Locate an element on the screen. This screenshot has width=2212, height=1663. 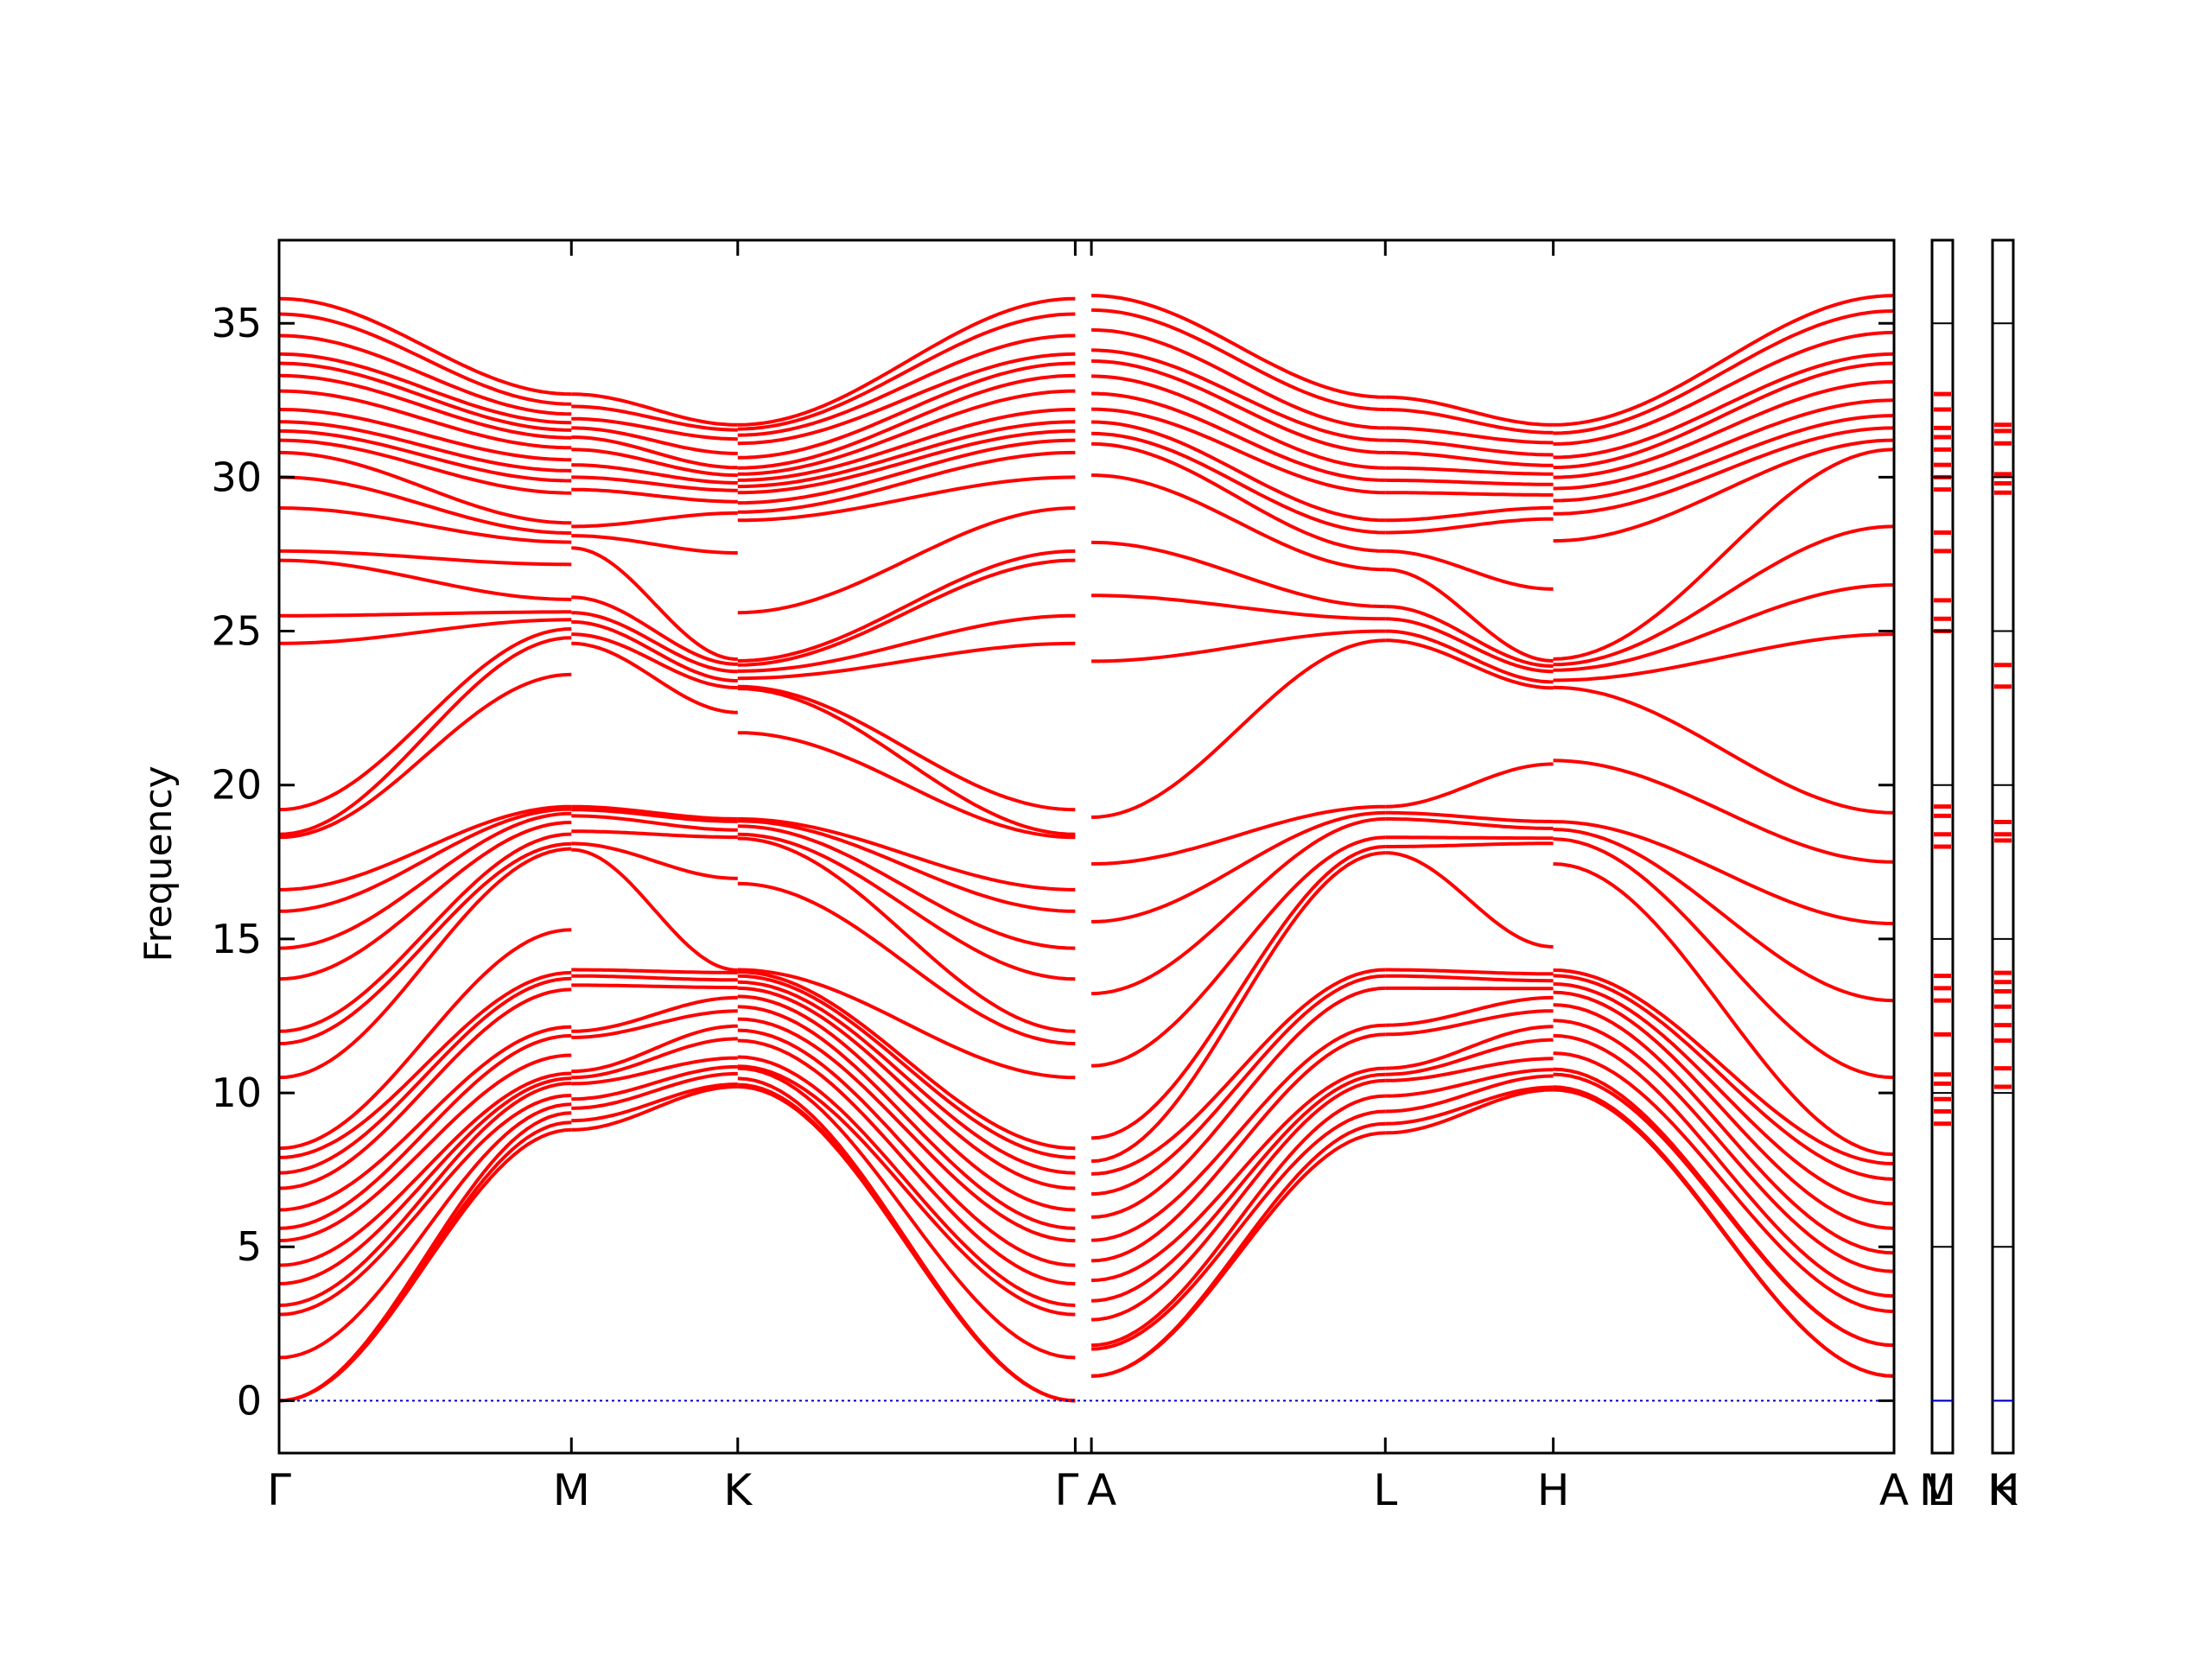
y-tick-label: 20 is located at coordinates (236, 786).